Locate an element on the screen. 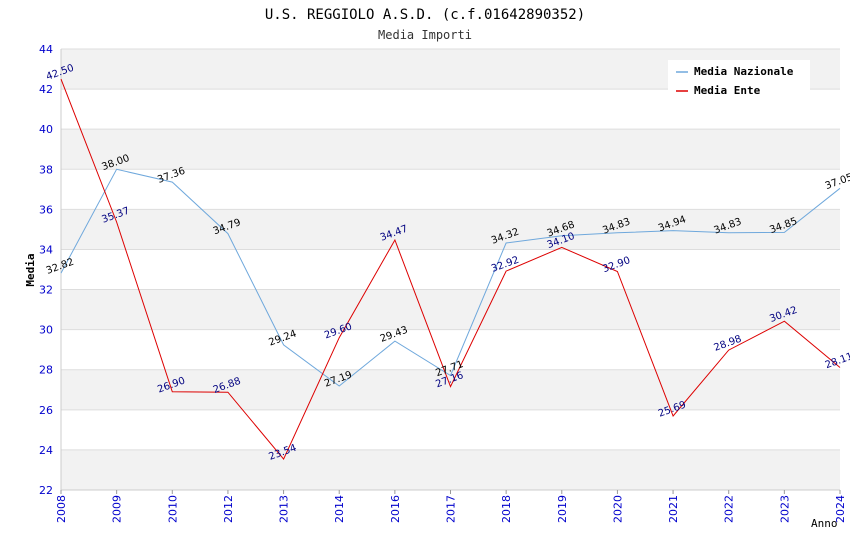 Image resolution: width=850 pixels, height=550 pixels. y-tick-label: 44 is located at coordinates (46, 49).